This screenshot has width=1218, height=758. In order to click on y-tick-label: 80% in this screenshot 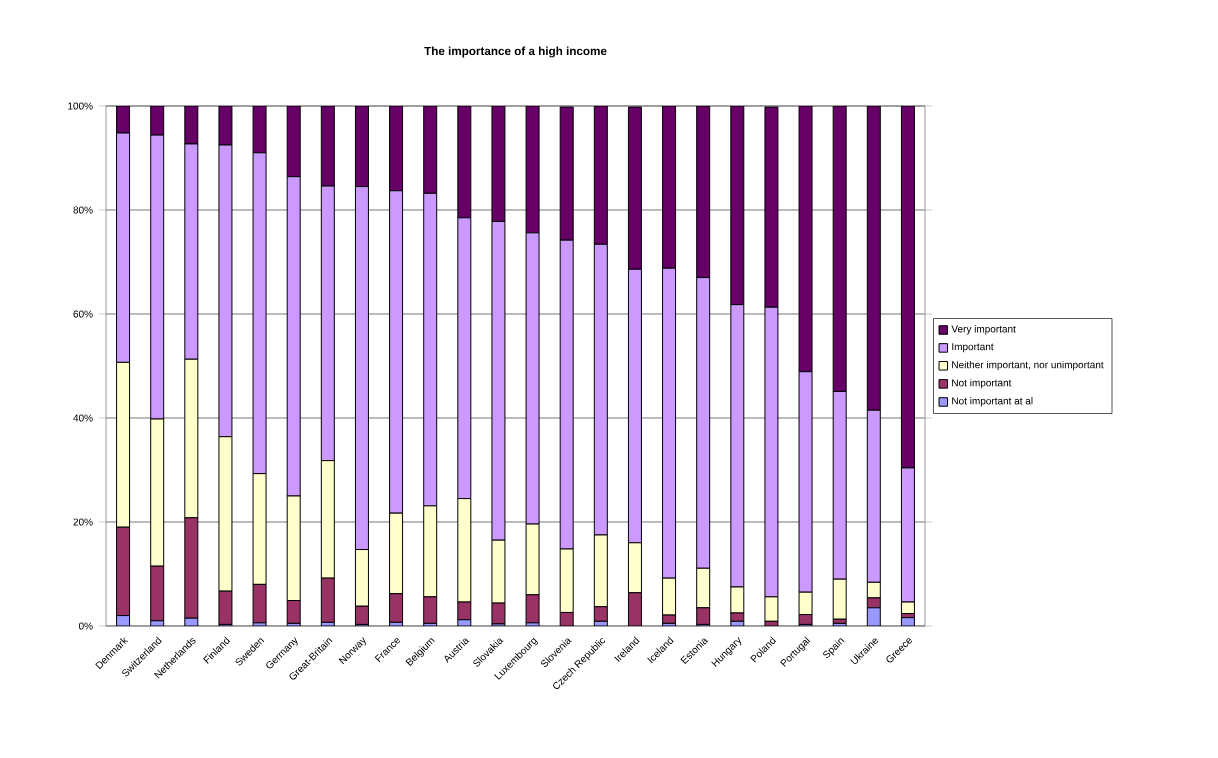, I will do `click(83, 210)`.